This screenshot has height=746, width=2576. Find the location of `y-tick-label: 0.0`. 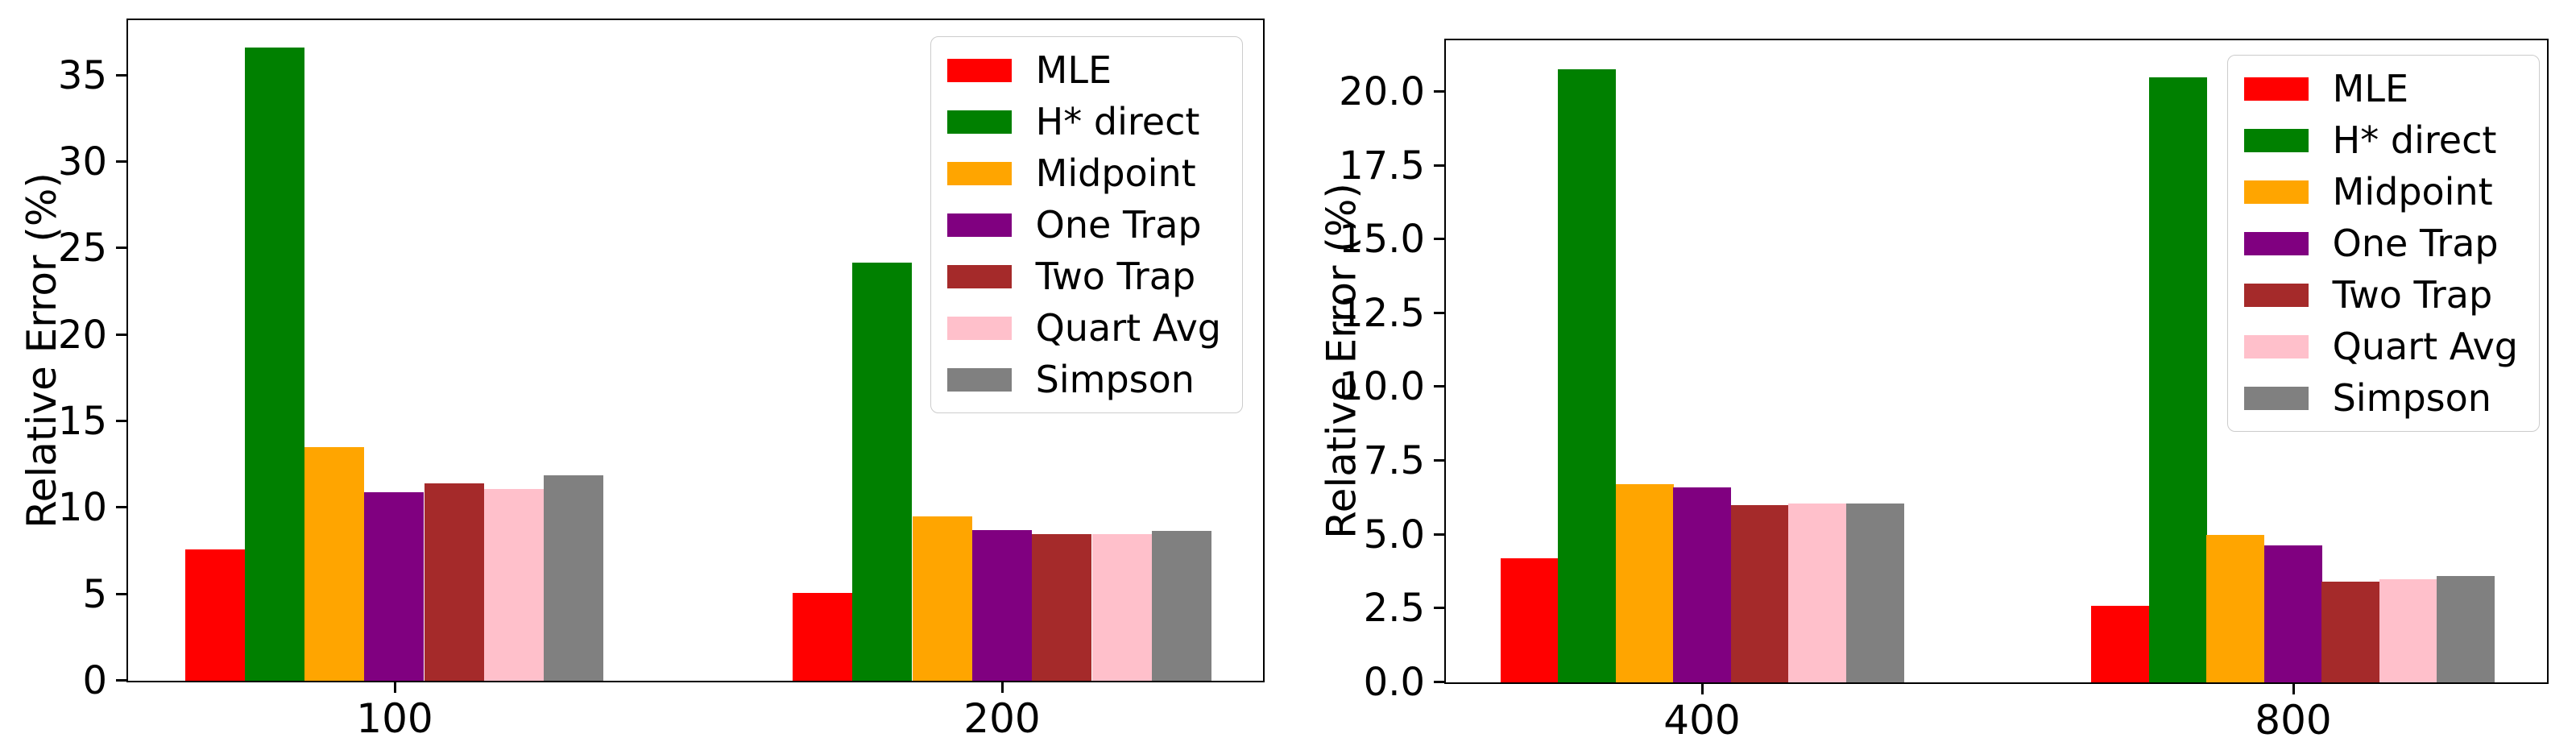

y-tick-label: 0.0 is located at coordinates (1394, 682).